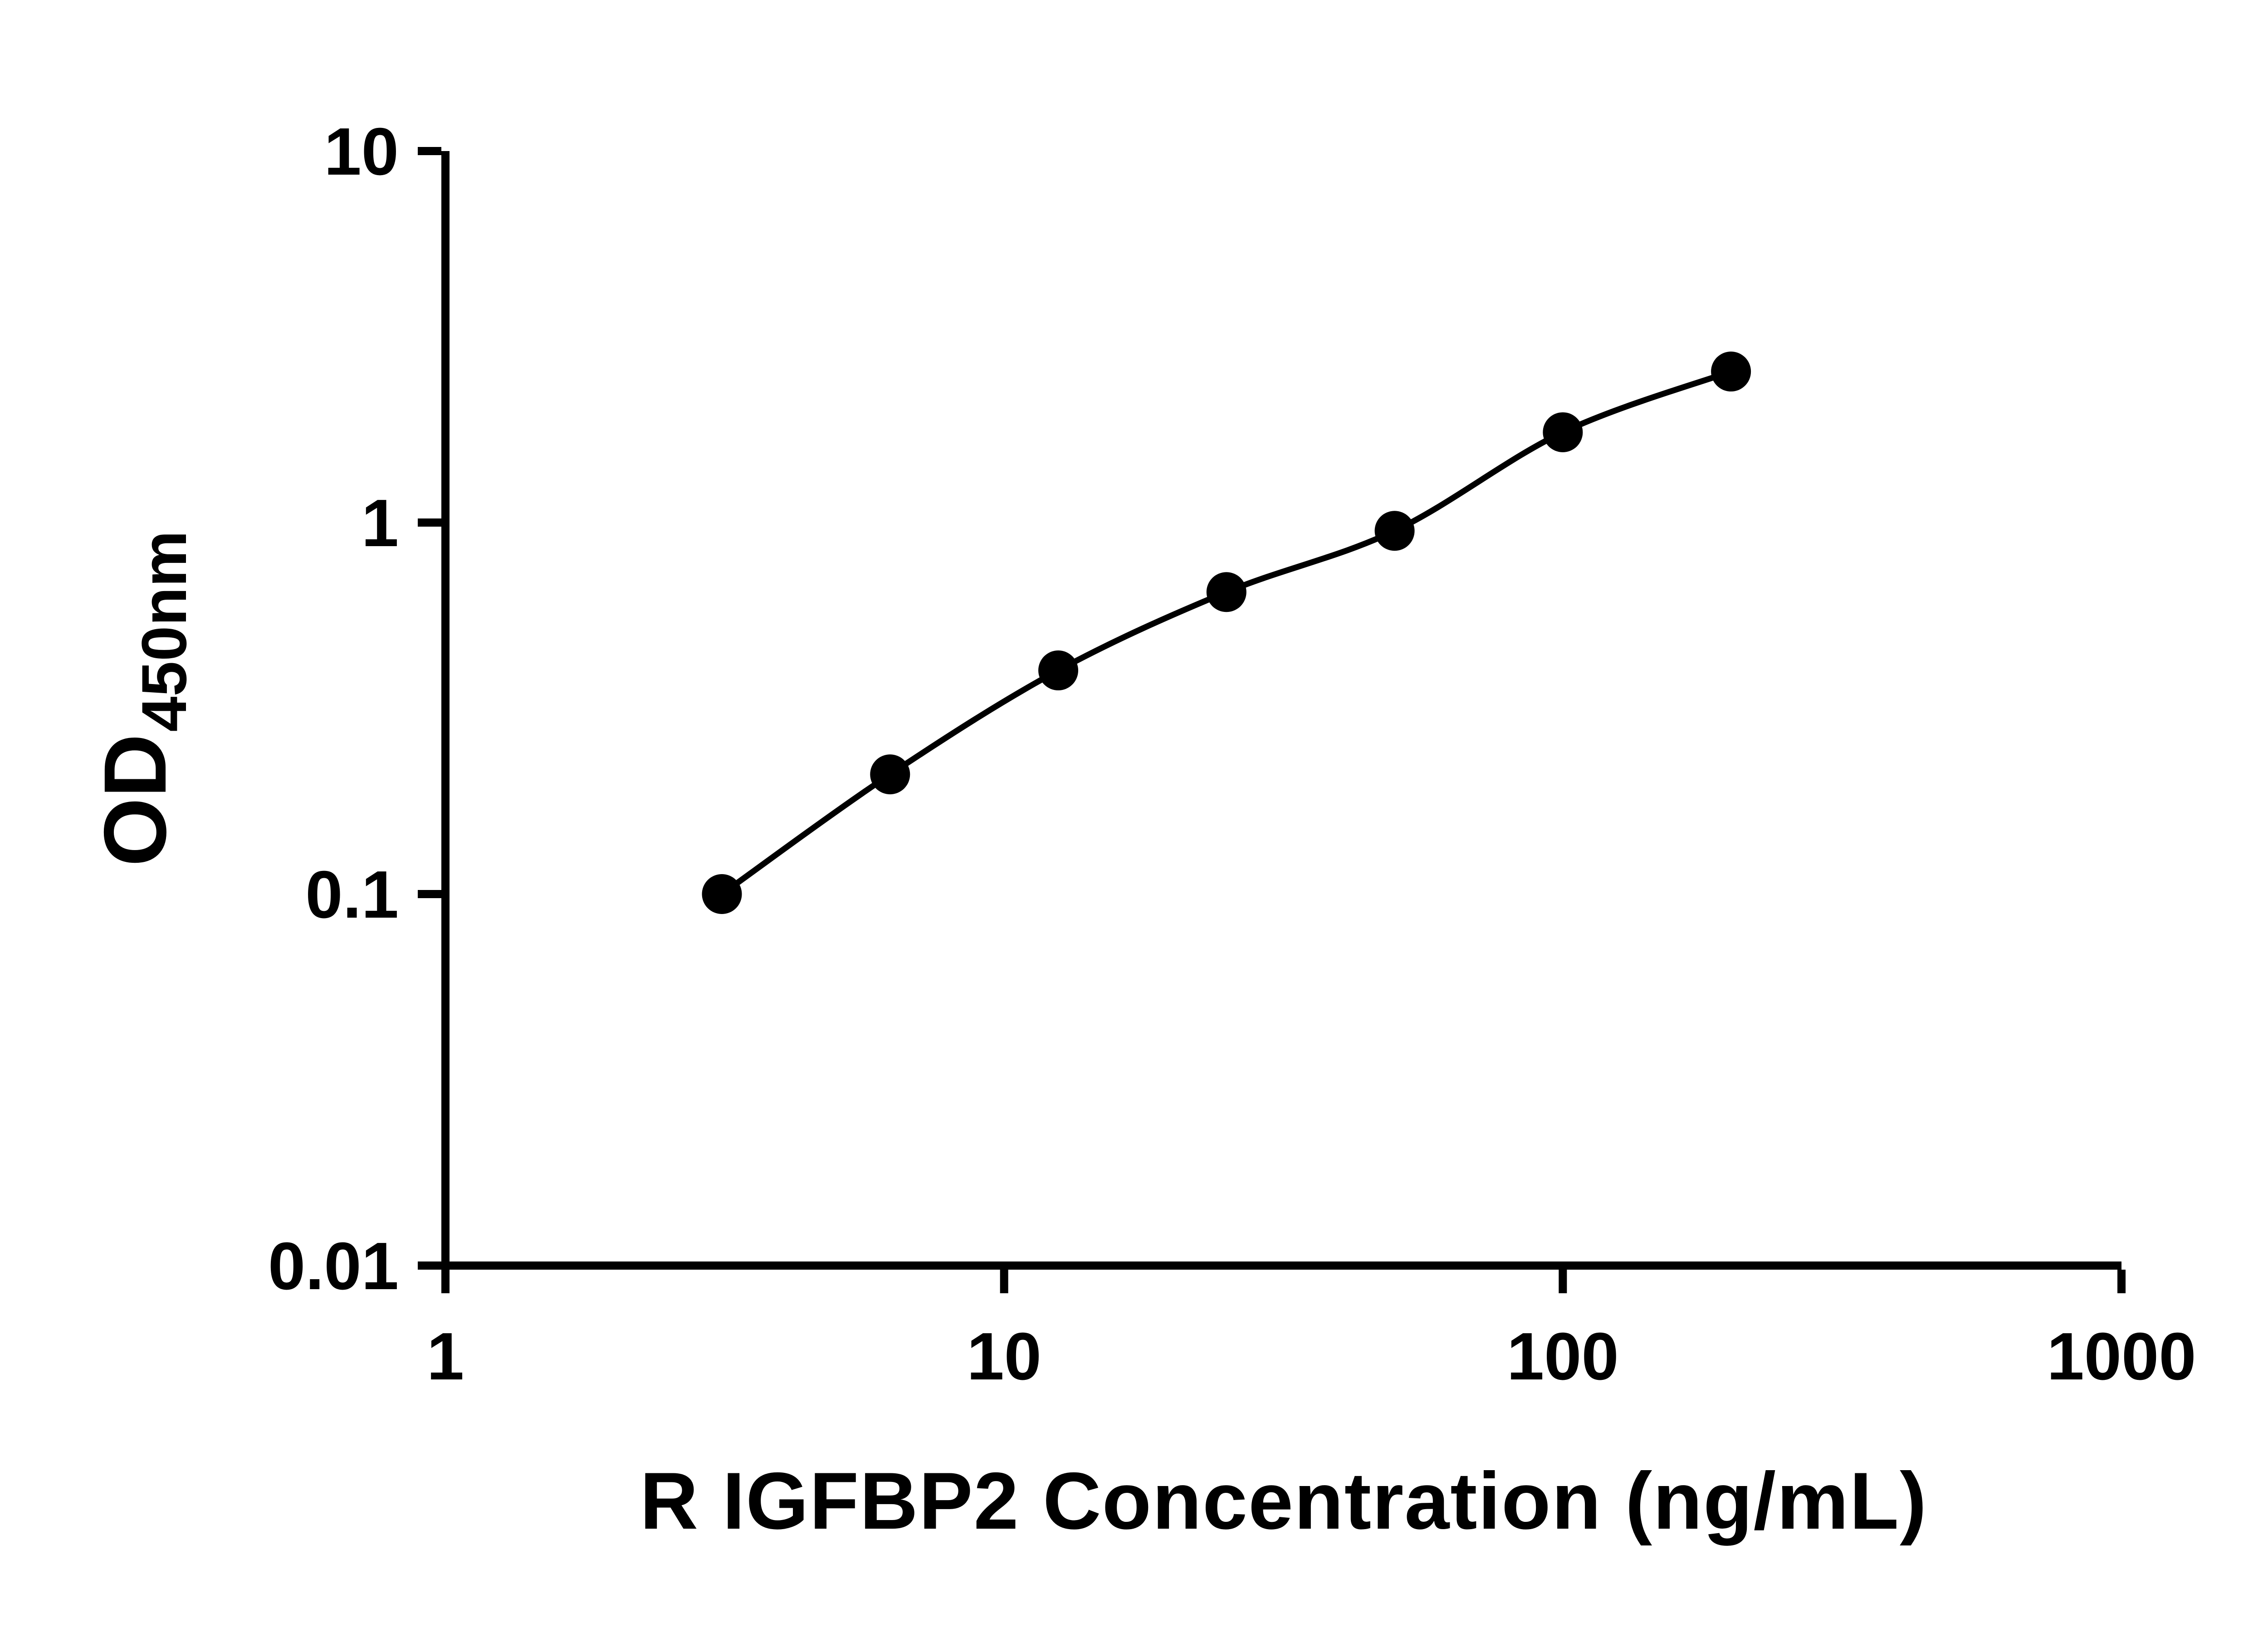 The height and width of the screenshot is (1633, 2268). What do you see at coordinates (164, 631) in the screenshot?
I see `y-axis-label-subscript: 450nm` at bounding box center [164, 631].